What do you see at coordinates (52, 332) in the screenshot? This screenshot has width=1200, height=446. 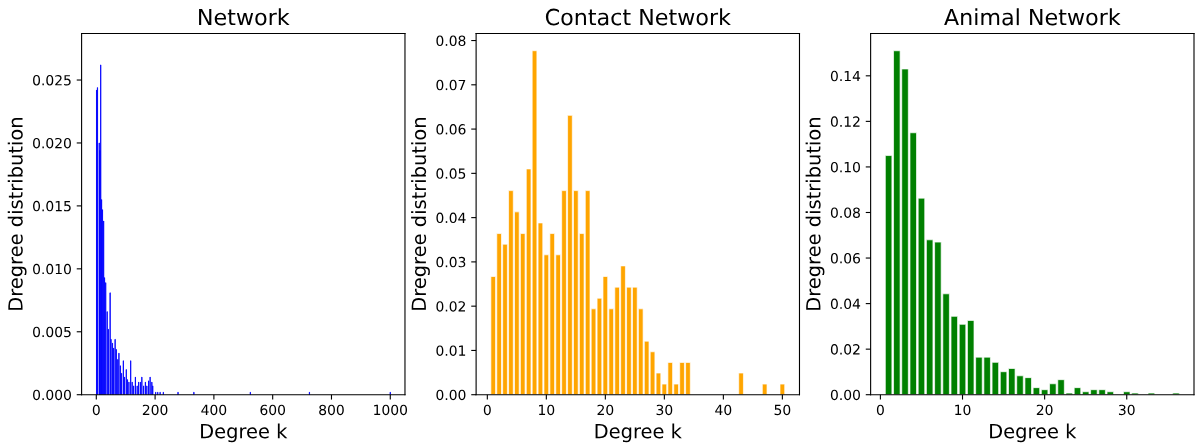 I see `y-tick-label: 0.005` at bounding box center [52, 332].